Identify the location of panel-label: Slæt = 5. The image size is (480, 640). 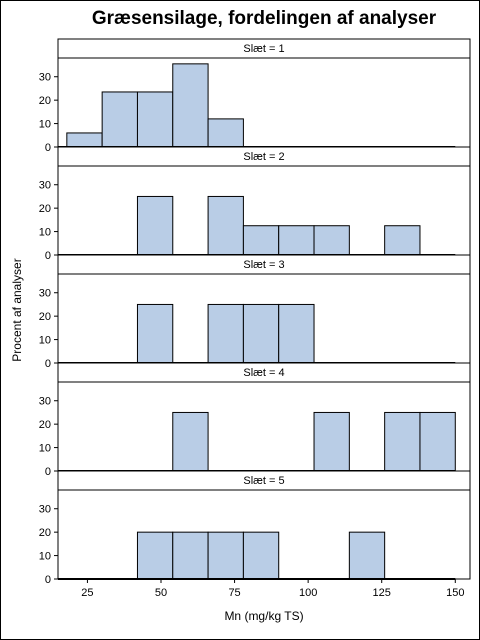
(263, 481).